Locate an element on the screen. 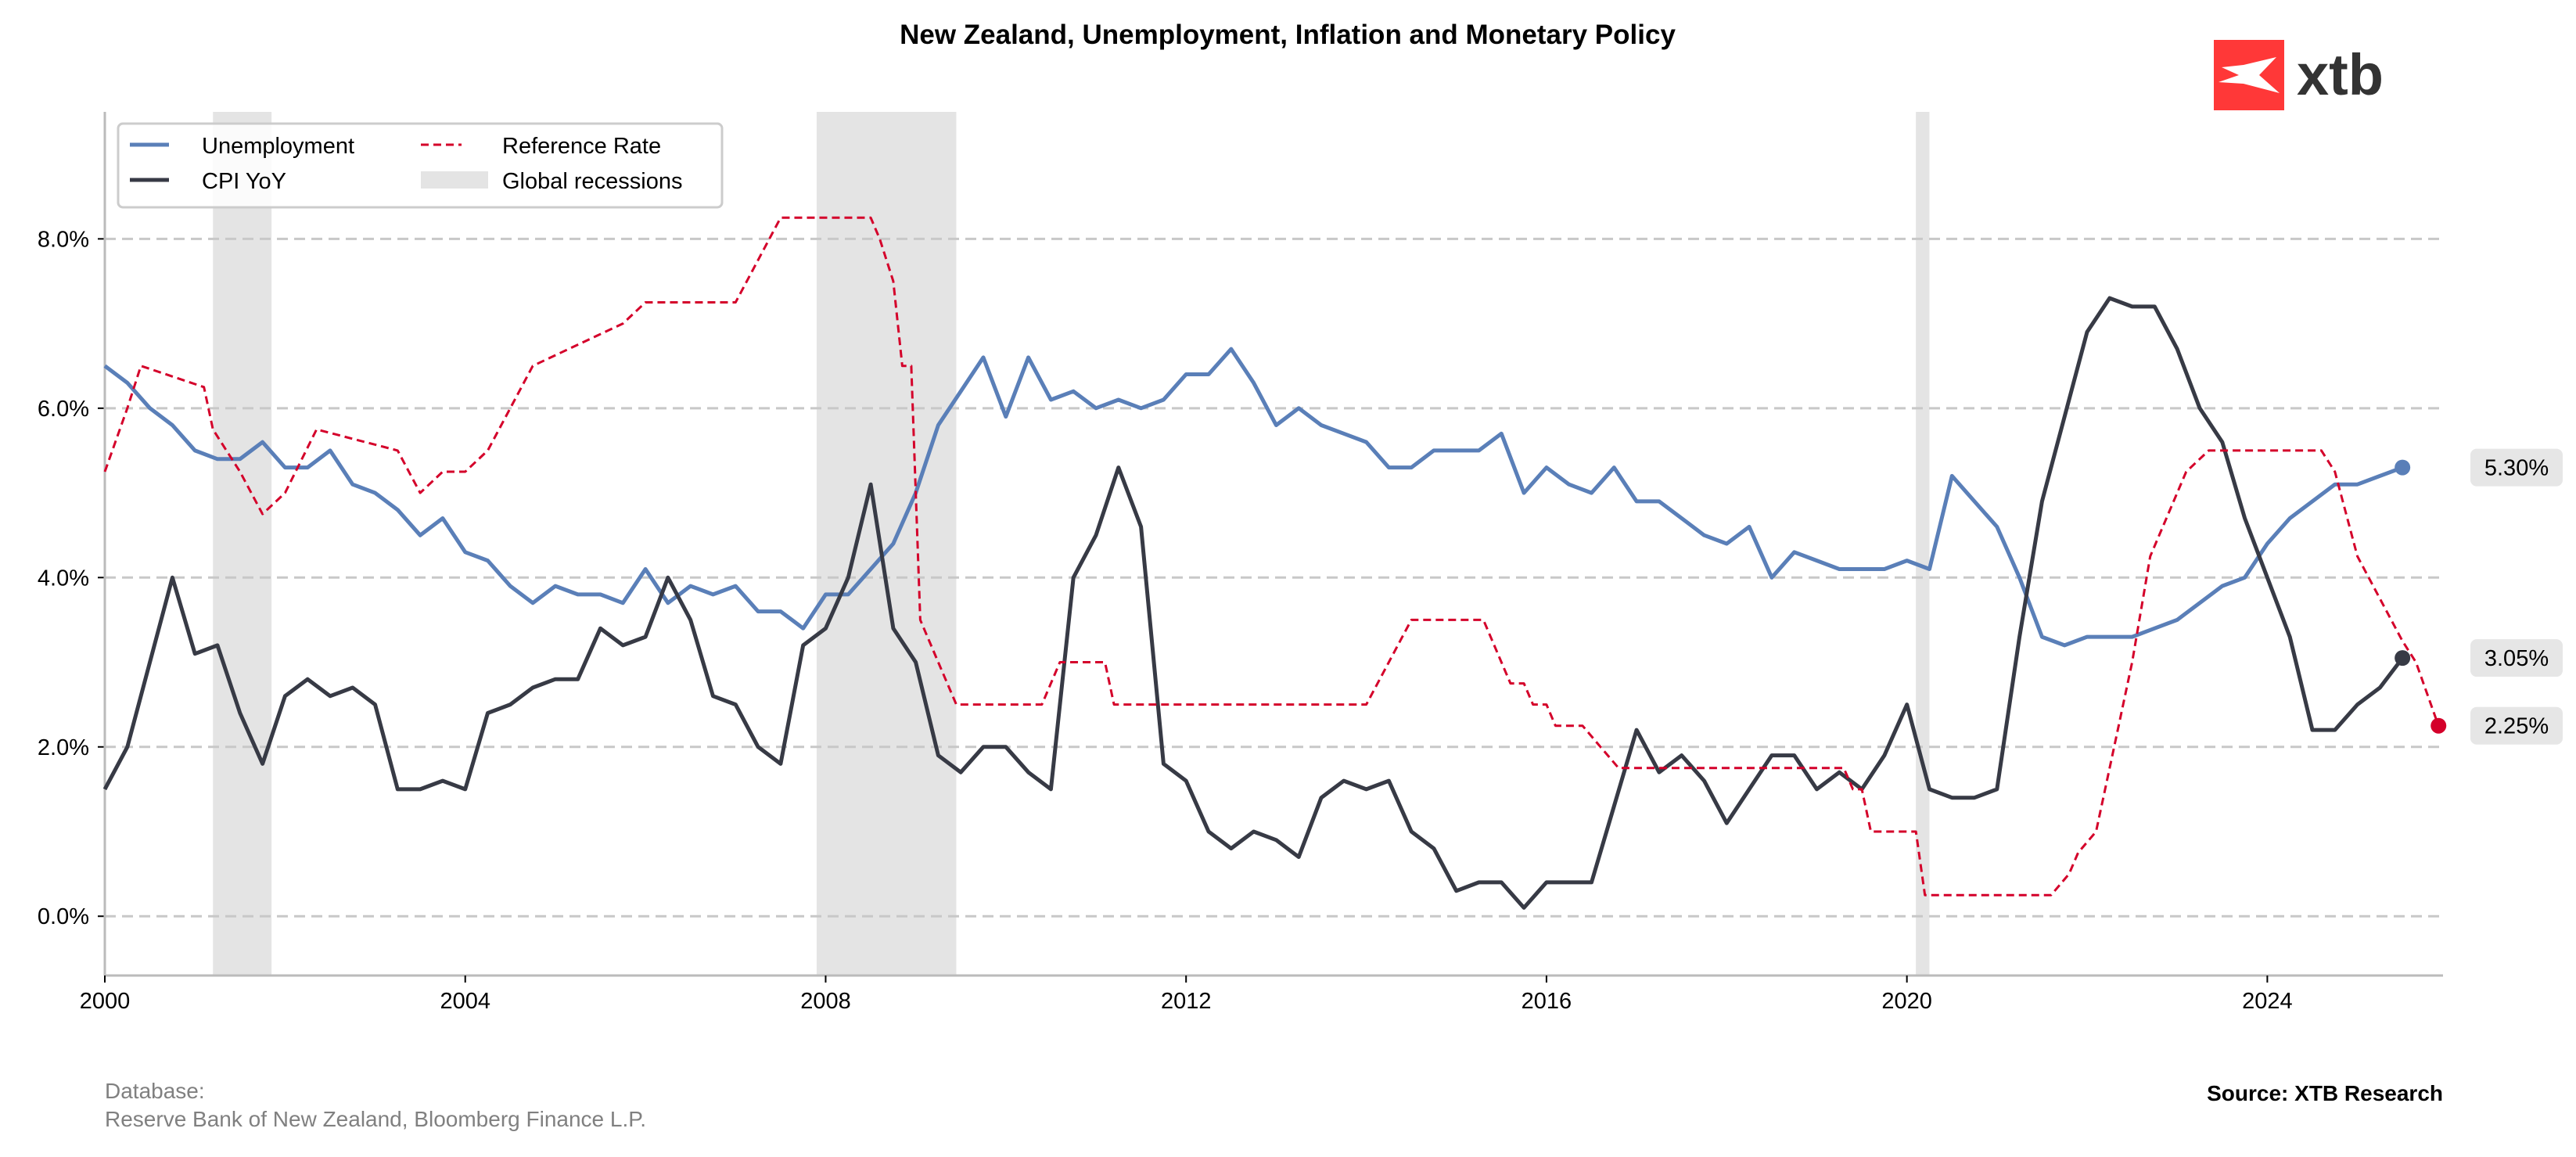 The width and height of the screenshot is (2576, 1157). y-tick-label: 2.0% is located at coordinates (64, 748).